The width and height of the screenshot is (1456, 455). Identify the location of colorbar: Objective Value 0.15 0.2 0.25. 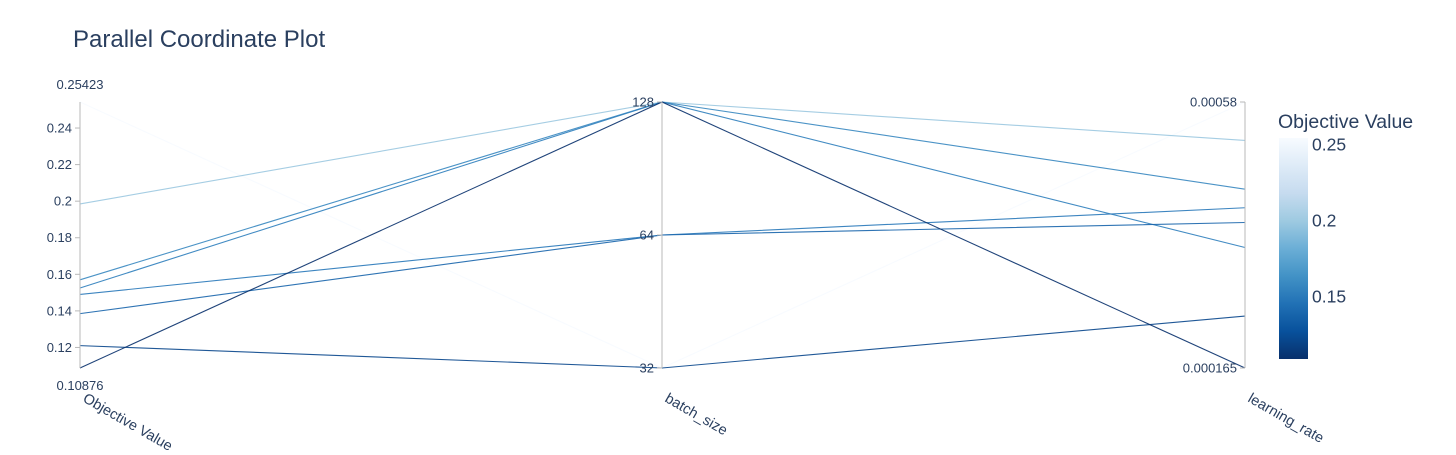
(1345, 235).